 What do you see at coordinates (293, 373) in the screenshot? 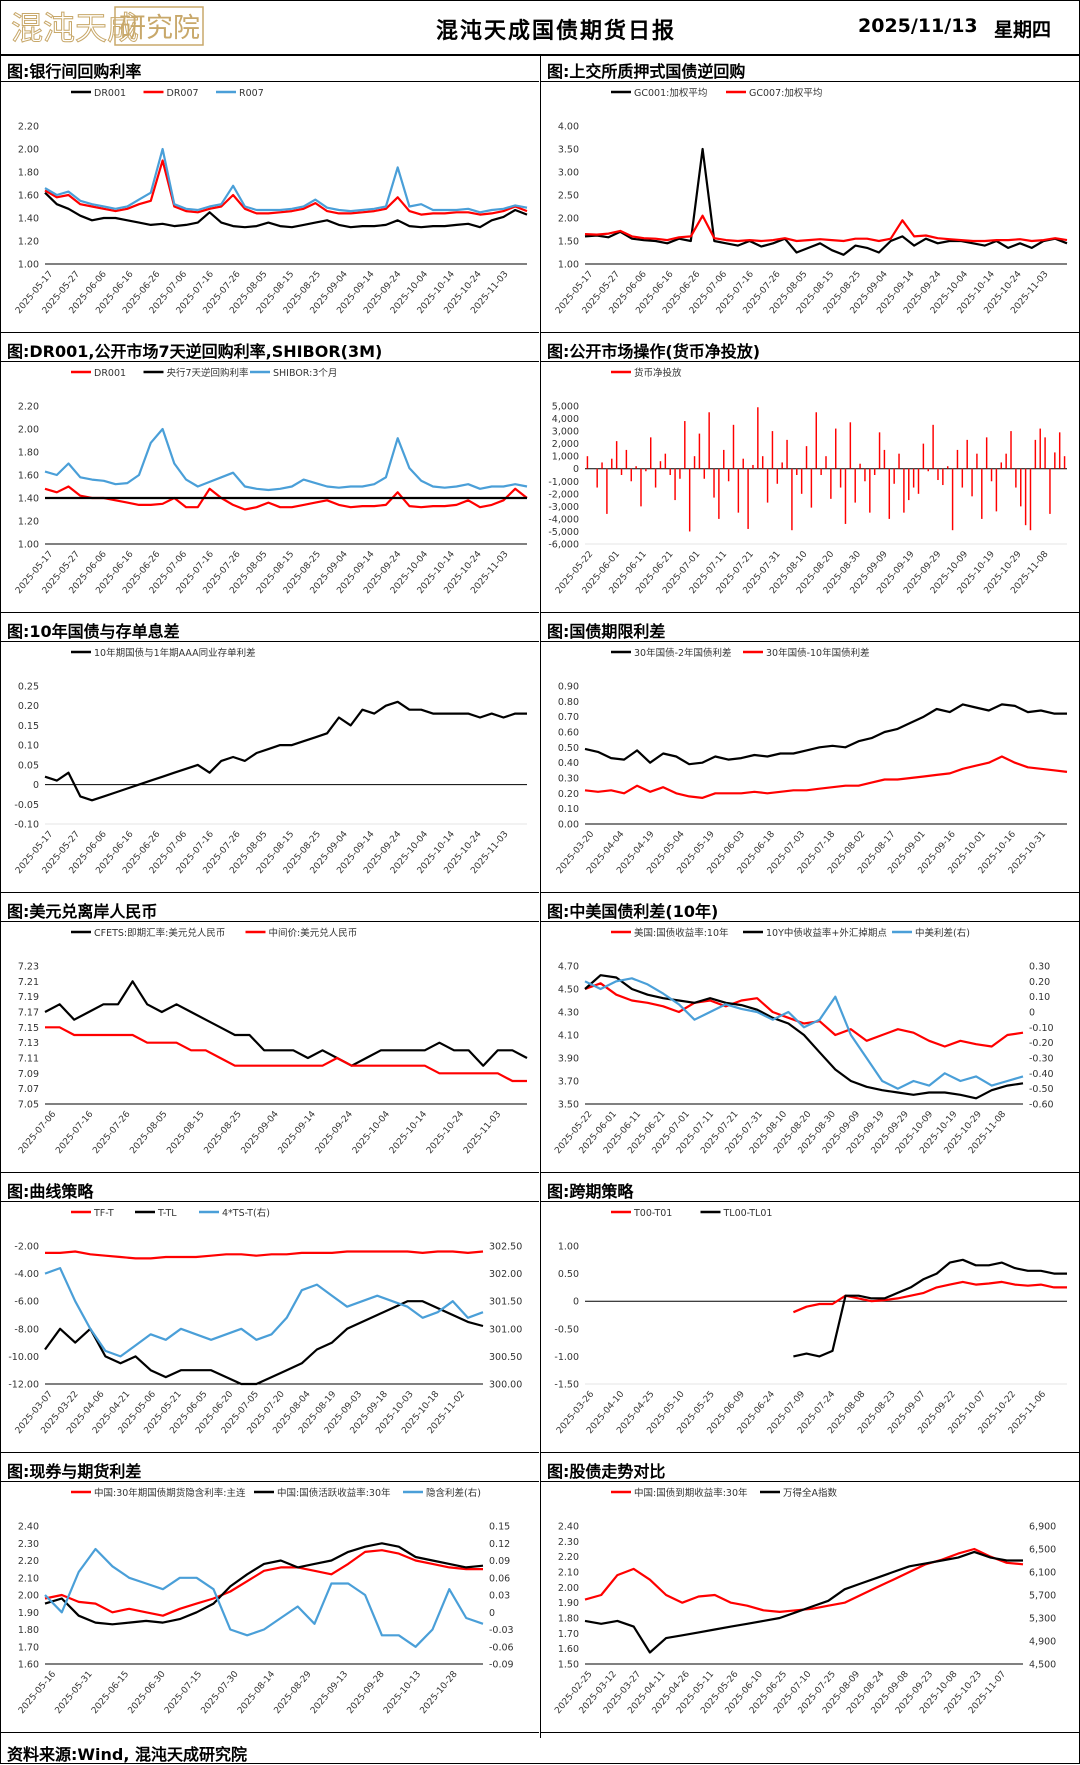
I see `legend-item: SHIBOR:3个月` at bounding box center [293, 373].